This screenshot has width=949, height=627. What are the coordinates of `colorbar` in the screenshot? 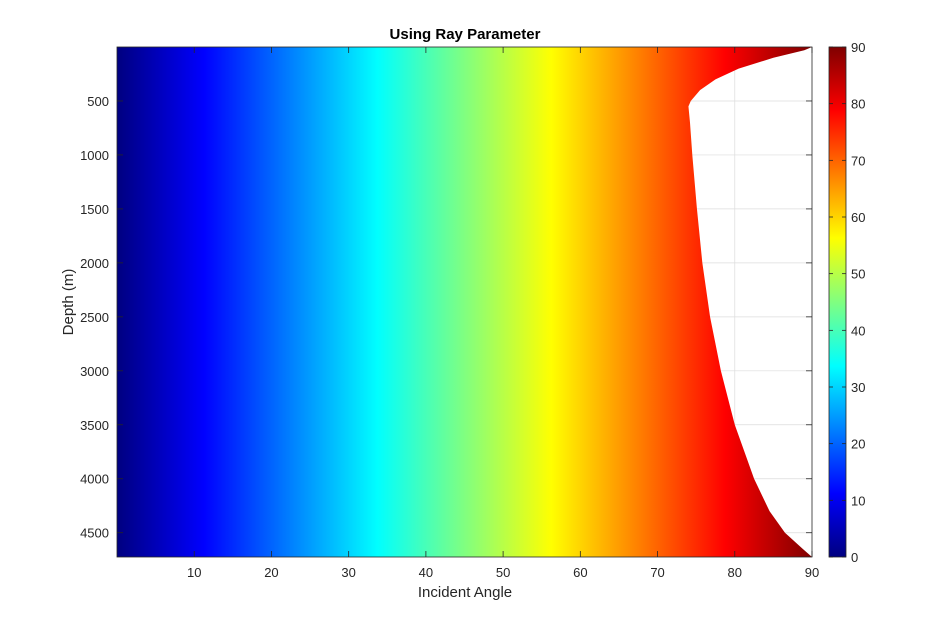 It's located at (837, 302).